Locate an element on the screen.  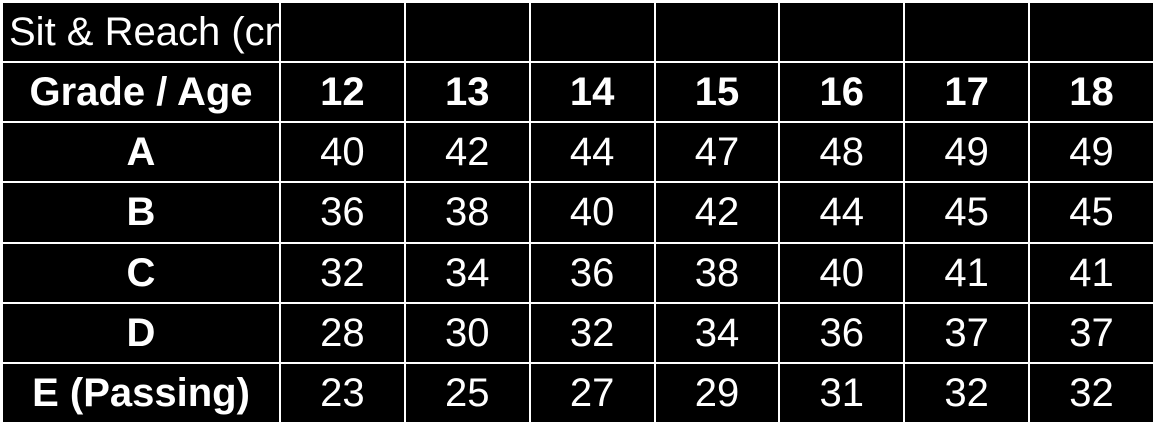
table-row-grade-a: A 40 42 44 47 48 49 49 is located at coordinates (578, 152).